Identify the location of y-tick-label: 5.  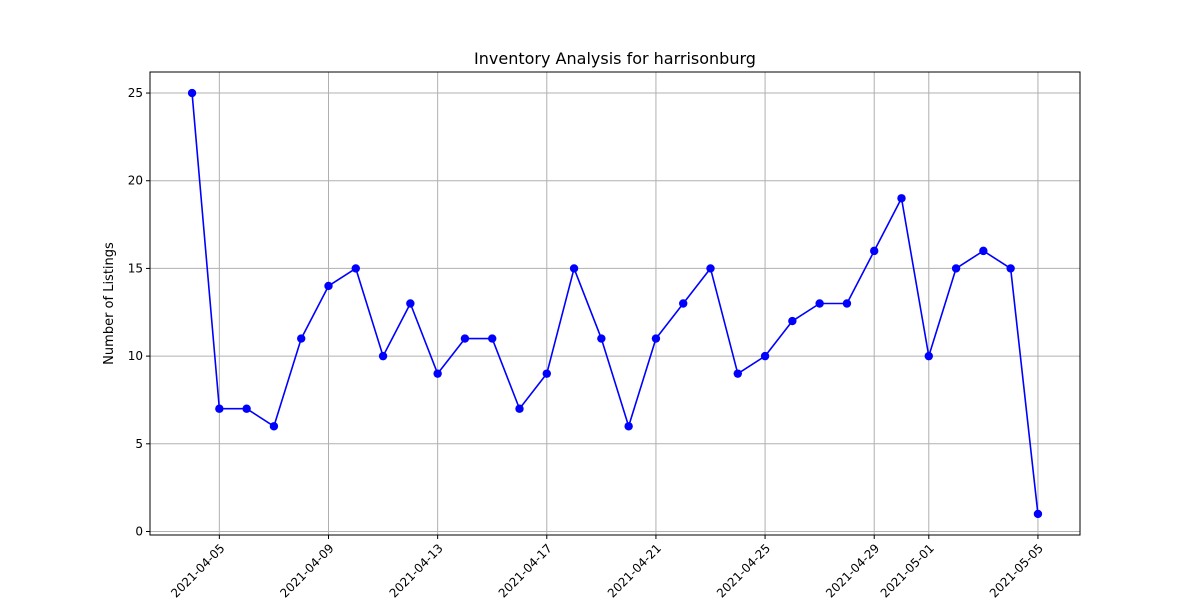
(139, 444).